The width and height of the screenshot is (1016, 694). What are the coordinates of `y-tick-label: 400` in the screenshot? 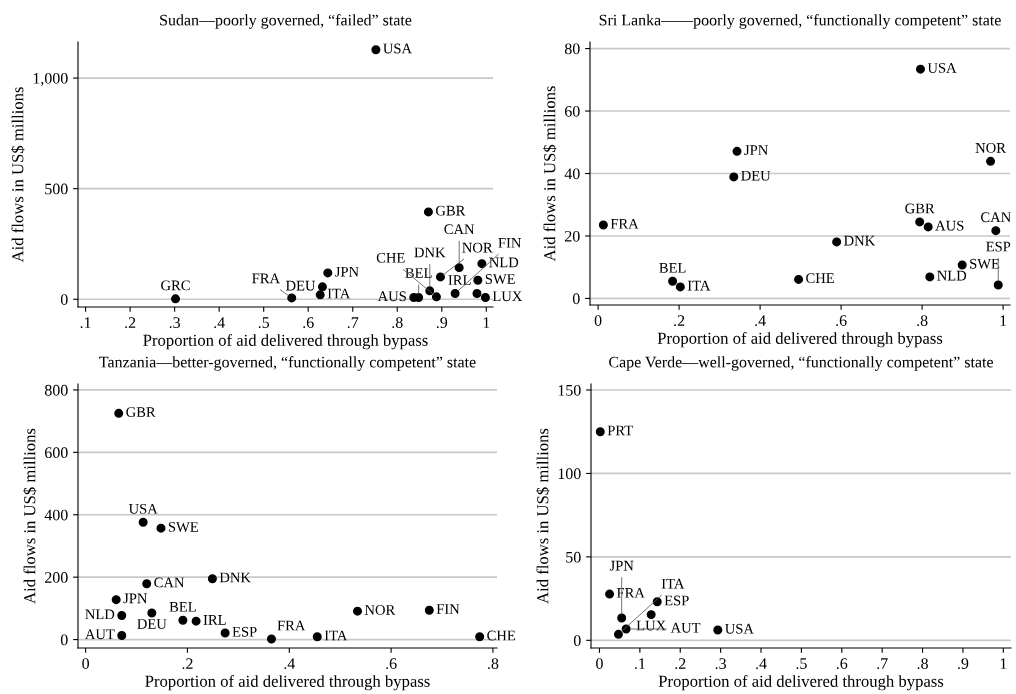 It's located at (56, 515).